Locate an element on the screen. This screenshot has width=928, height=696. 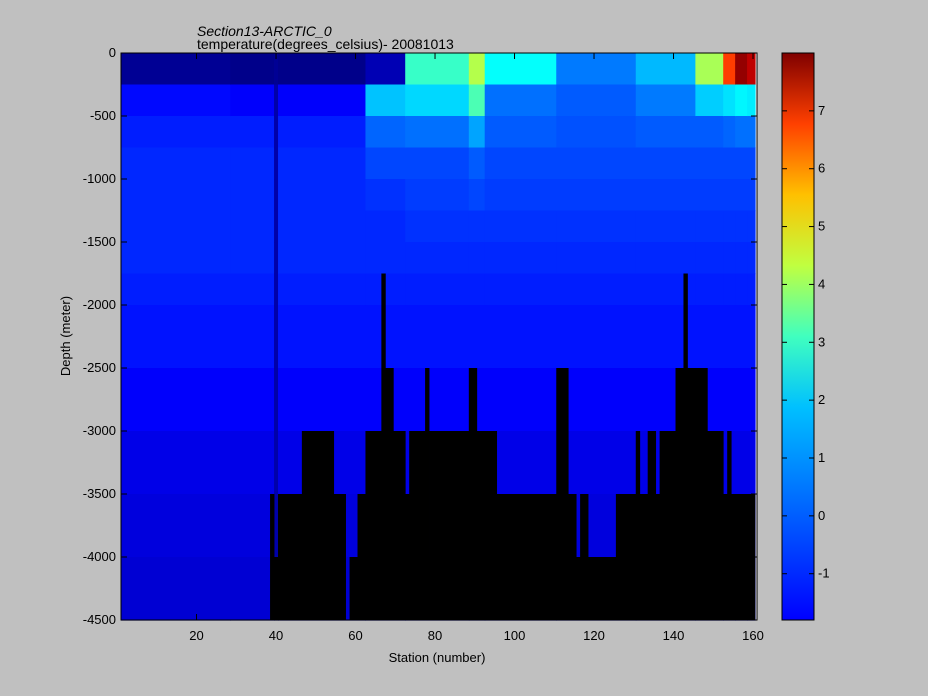
y-tick-label: -2500 is located at coordinates (99, 367).